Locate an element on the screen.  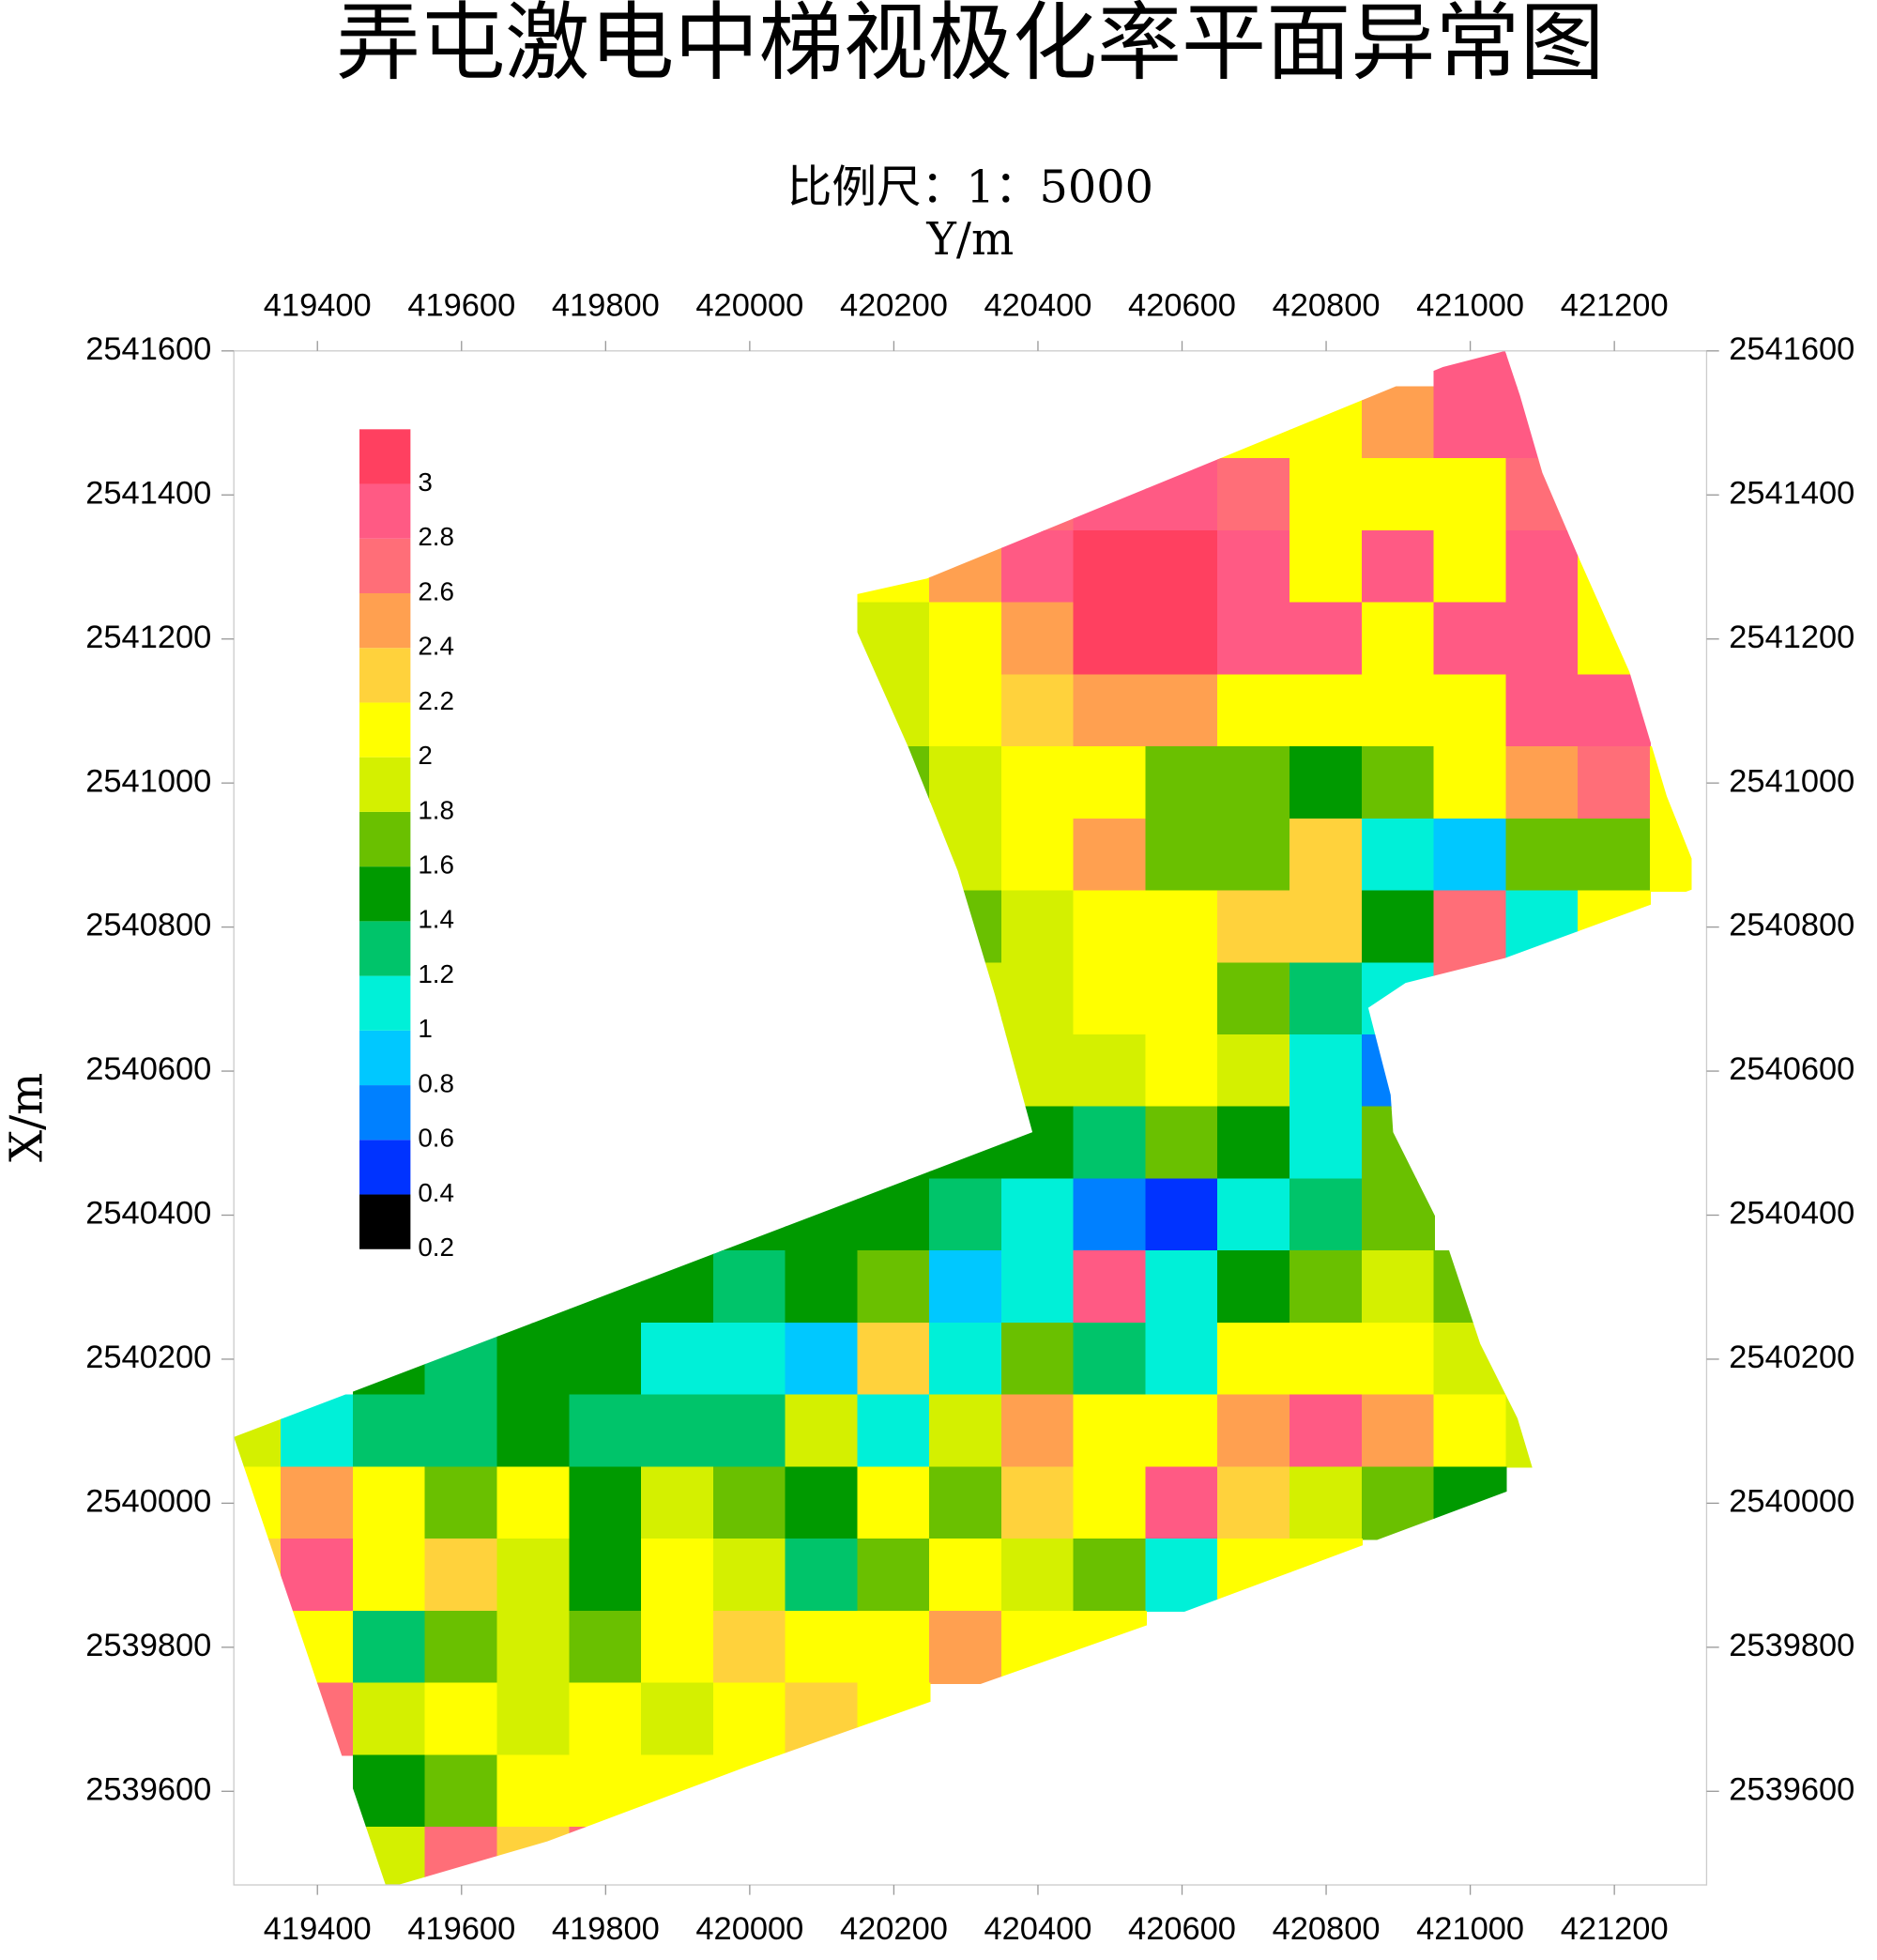
y-tick-label: 2539600 is located at coordinates (148, 1789).